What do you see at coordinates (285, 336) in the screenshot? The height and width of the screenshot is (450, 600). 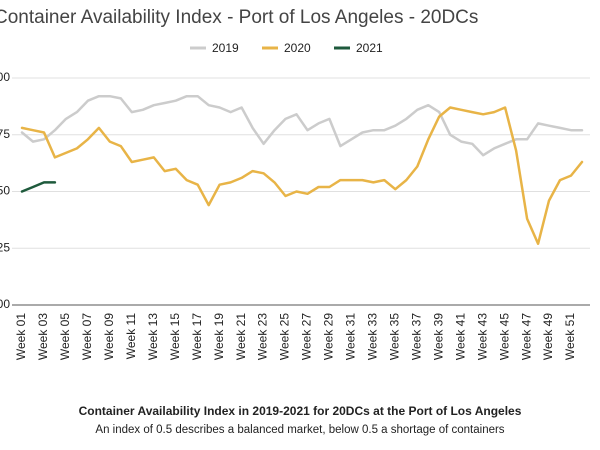 I see `x-tick-label: Week 25` at bounding box center [285, 336].